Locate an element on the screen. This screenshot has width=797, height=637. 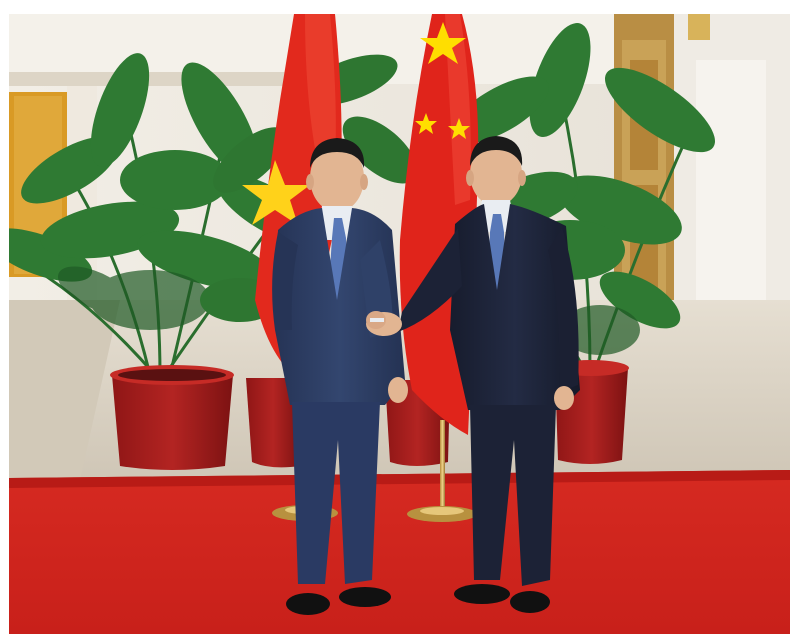
man-left is located at coordinates (340, 376).